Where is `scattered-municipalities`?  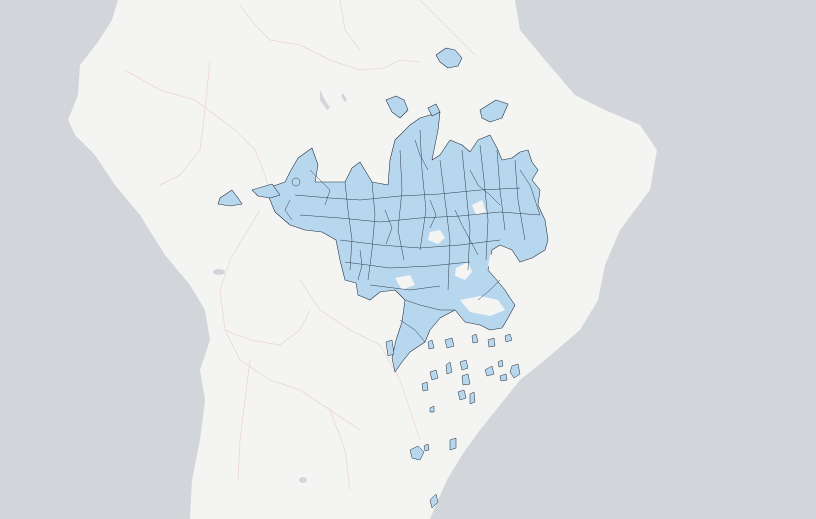 scattered-municipalities is located at coordinates (453, 421).